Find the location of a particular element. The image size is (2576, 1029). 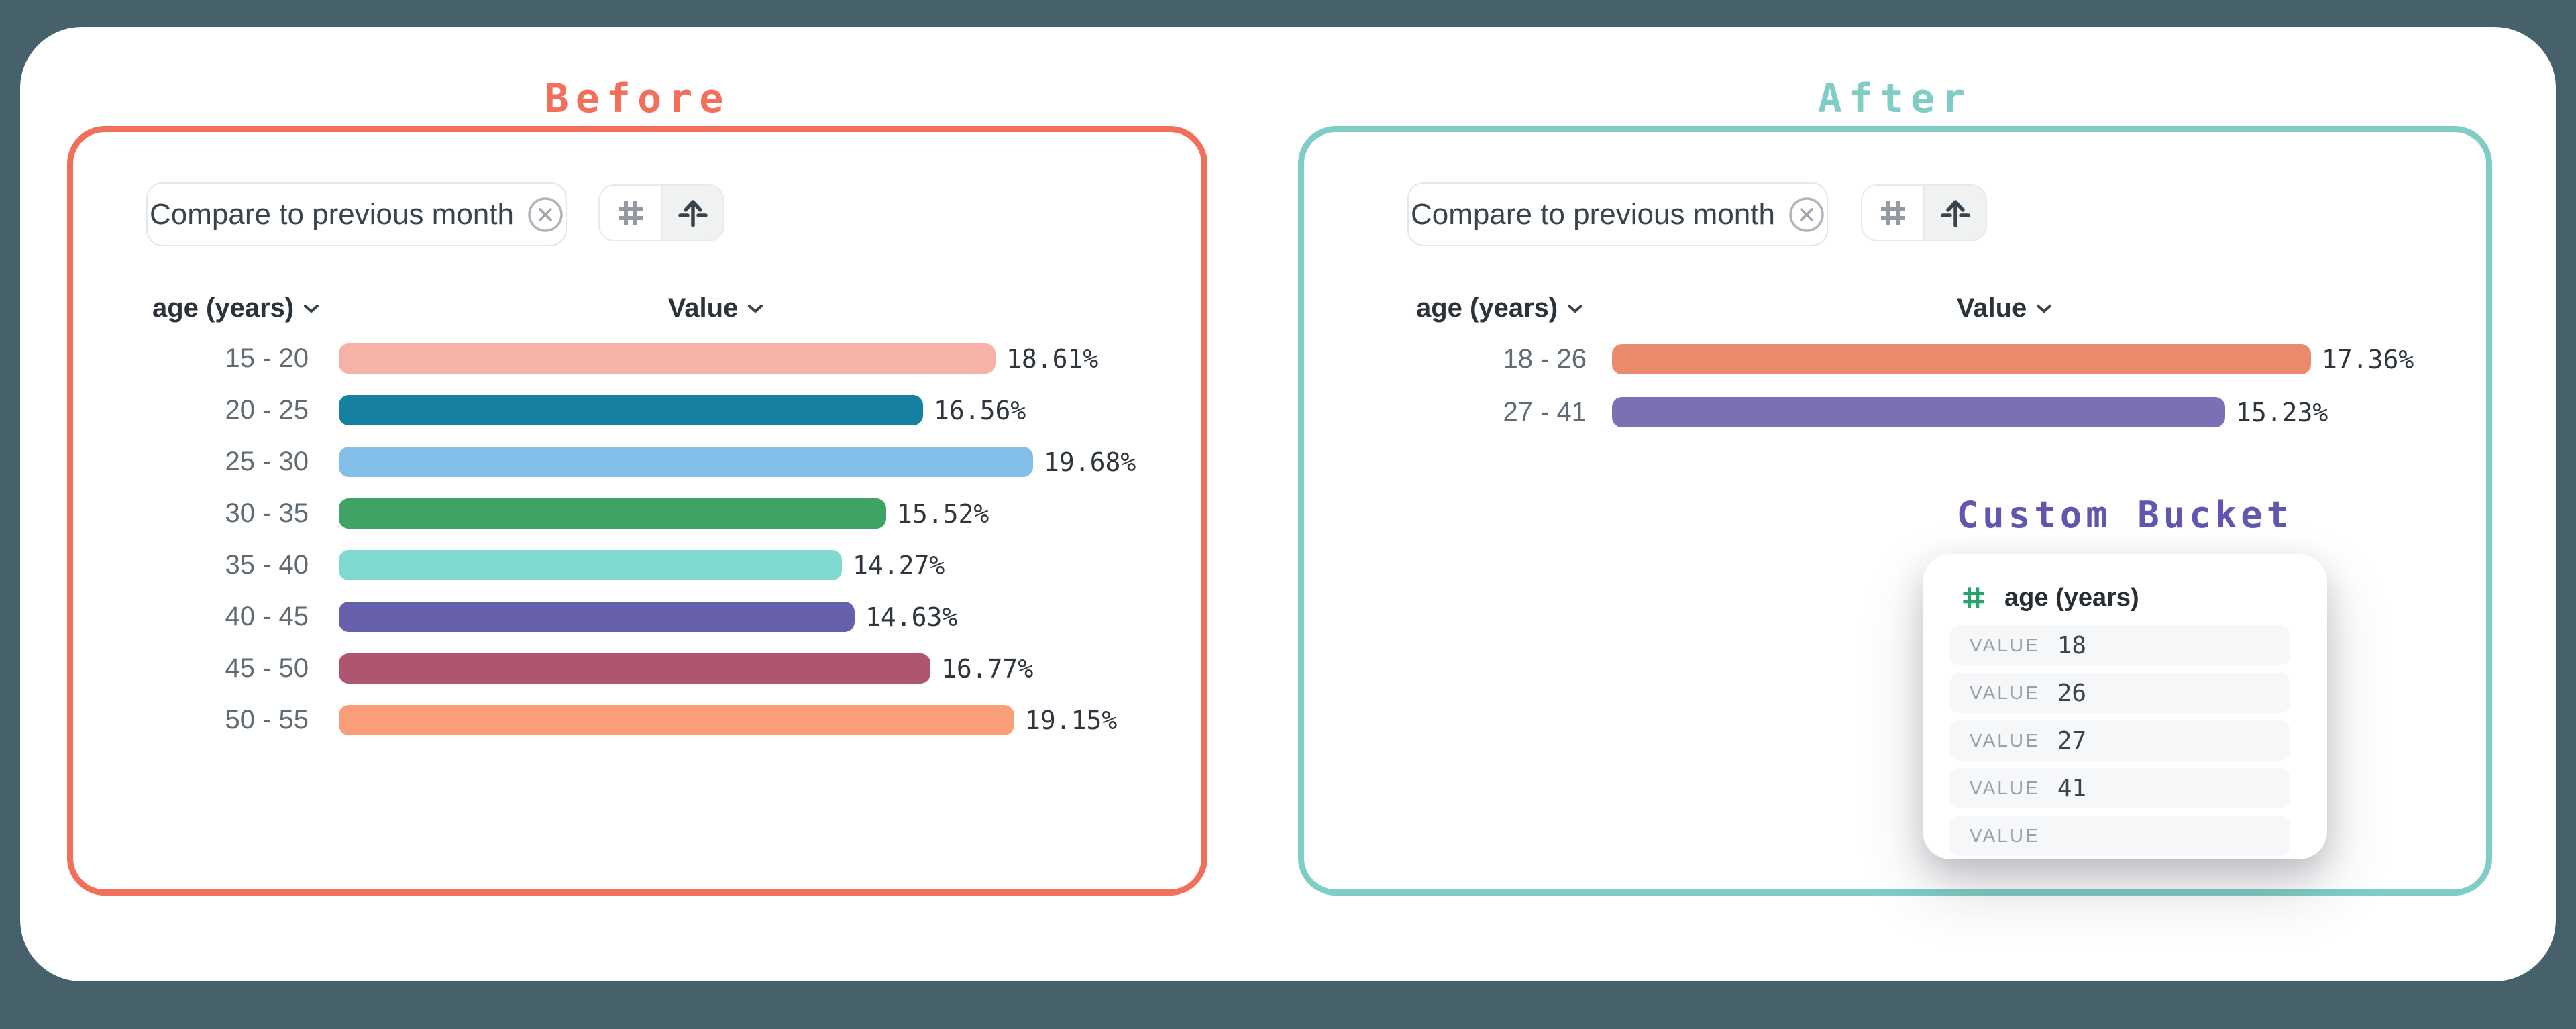

bucket-value-field: VALUE 27 is located at coordinates (2119, 740).